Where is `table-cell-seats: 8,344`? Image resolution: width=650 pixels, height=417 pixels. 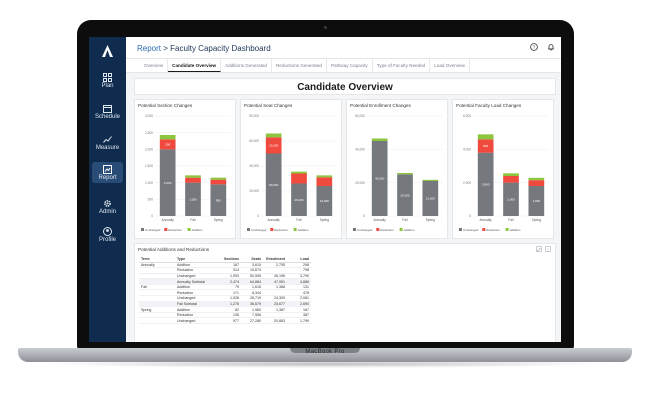 table-cell-seats: 8,344 is located at coordinates (252, 293).